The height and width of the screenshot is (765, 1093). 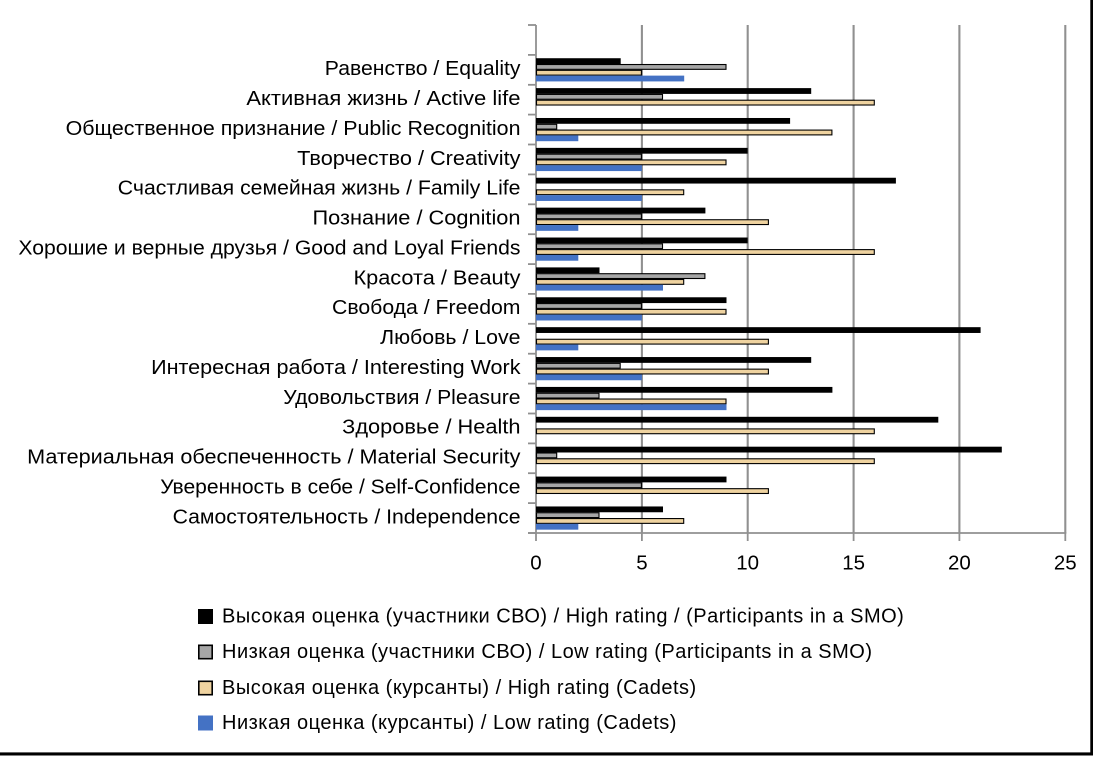 What do you see at coordinates (383, 99) in the screenshot?
I see `svg-text: Активная жизнь / Active life` at bounding box center [383, 99].